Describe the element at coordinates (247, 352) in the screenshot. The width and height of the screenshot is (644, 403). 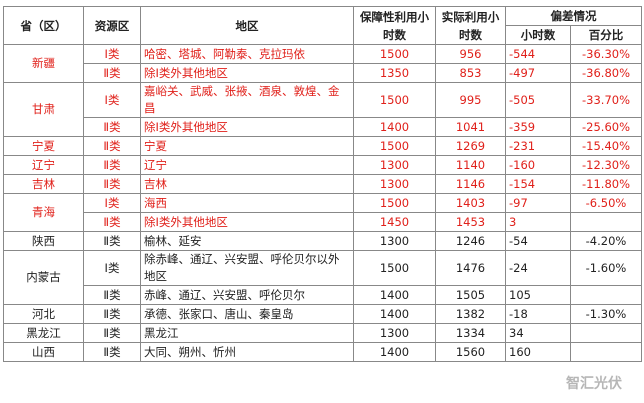
I see `region-cell: 大同、朔州、忻州` at that location.